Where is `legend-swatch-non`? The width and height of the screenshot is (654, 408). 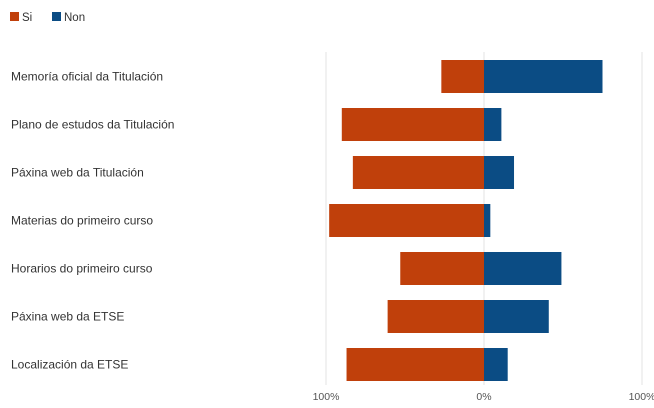 legend-swatch-non is located at coordinates (56, 16).